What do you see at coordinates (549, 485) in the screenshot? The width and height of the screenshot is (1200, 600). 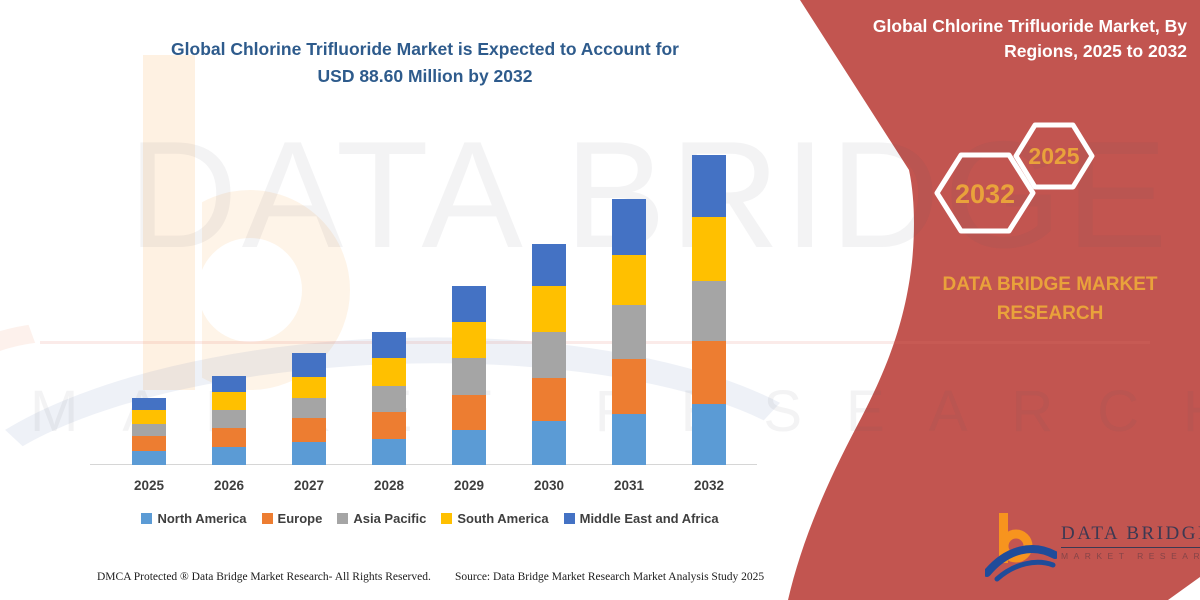 I see `x-axis-label-2030: 2030` at bounding box center [549, 485].